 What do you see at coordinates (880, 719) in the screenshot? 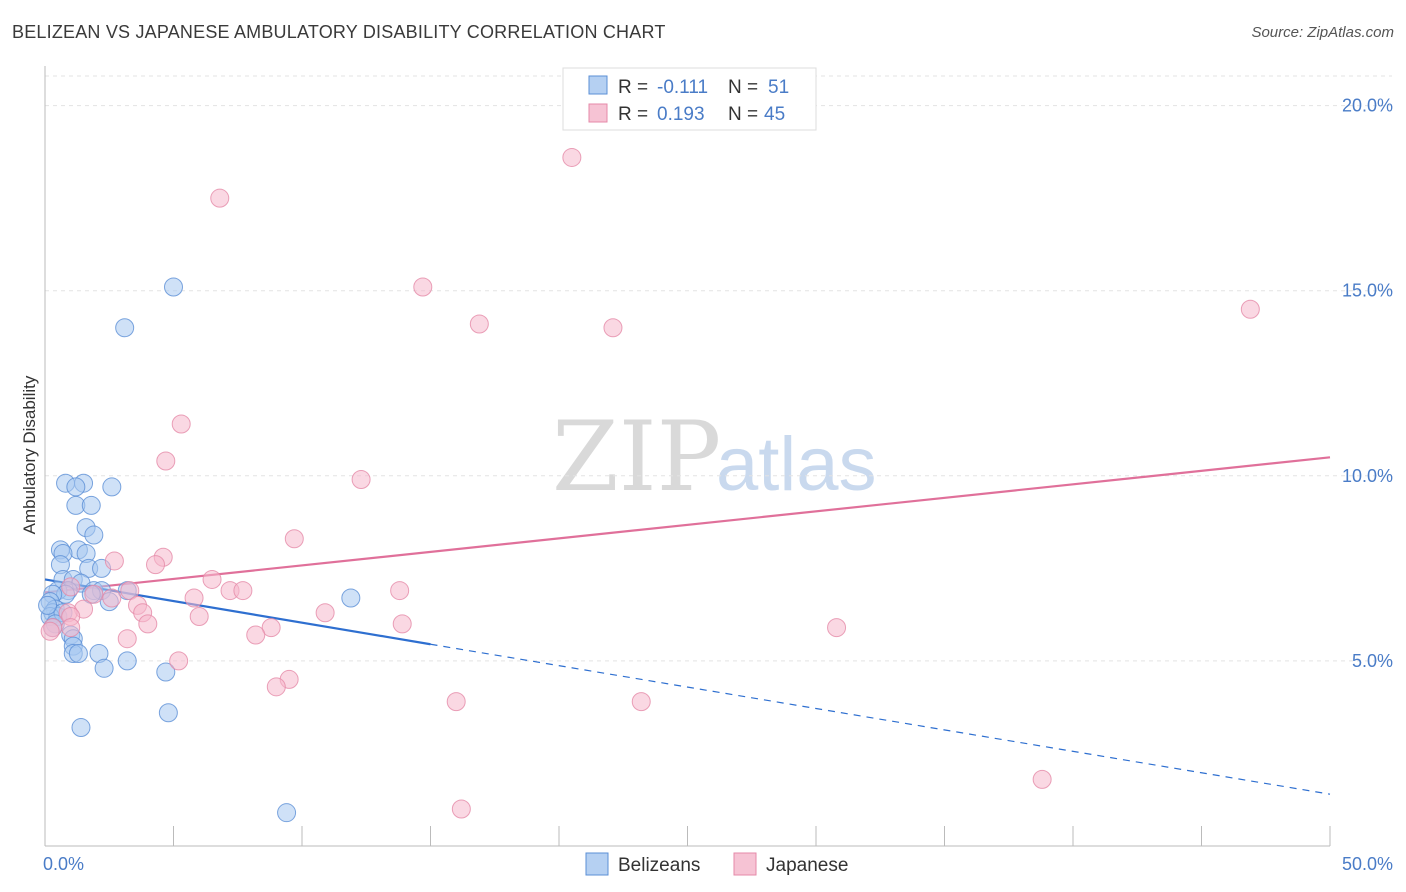
I see `belizean-trendline-extension` at bounding box center [880, 719].